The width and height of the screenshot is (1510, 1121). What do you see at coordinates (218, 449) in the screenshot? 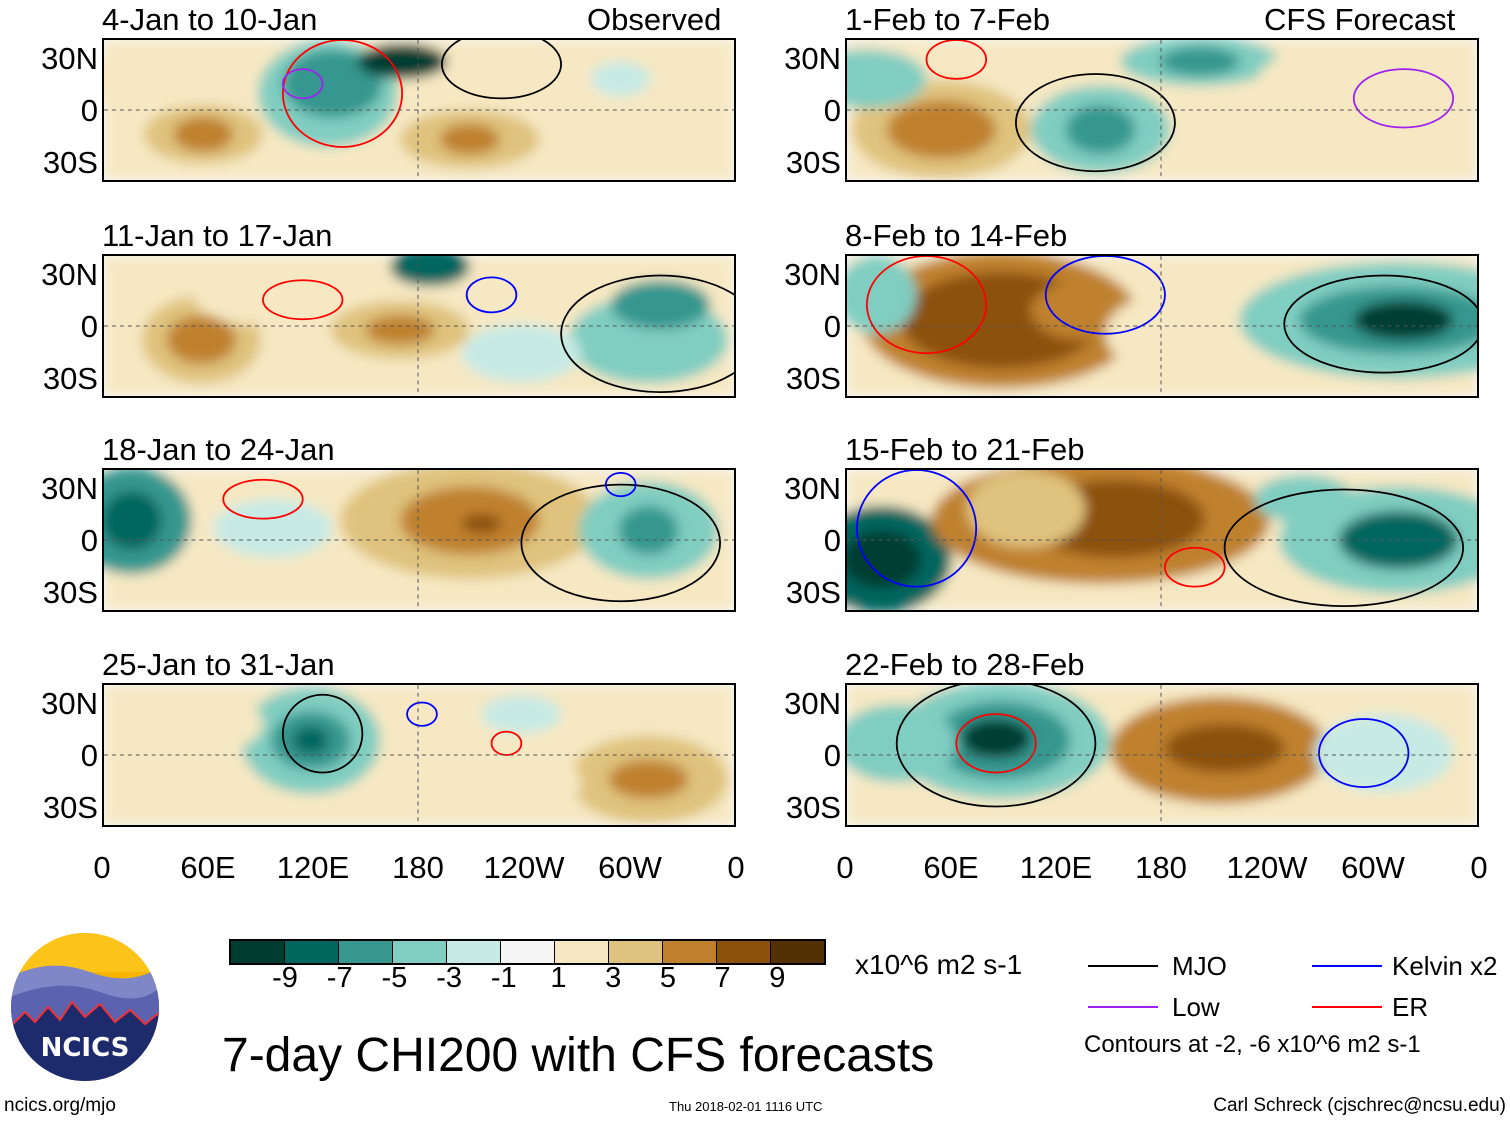
I see `panel-title: 18-Jan to 24-Jan` at bounding box center [218, 449].